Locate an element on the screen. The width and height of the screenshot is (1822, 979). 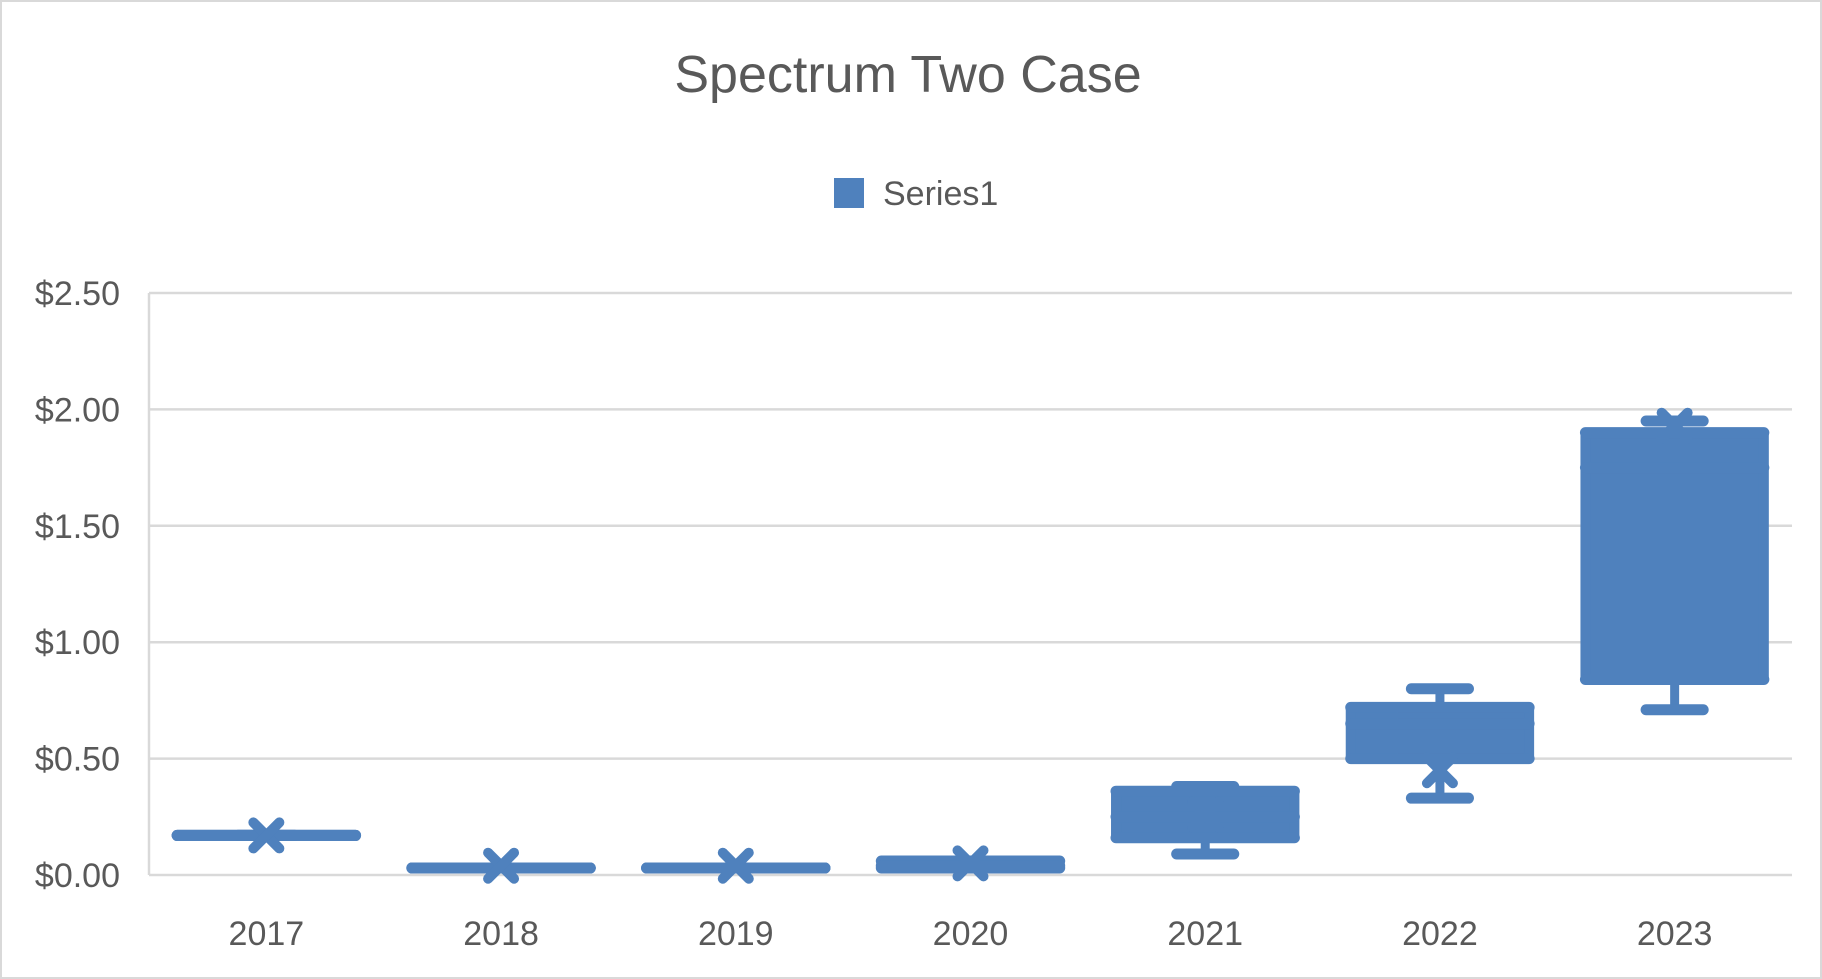
x-tick-label: 2023 is located at coordinates (1675, 934).